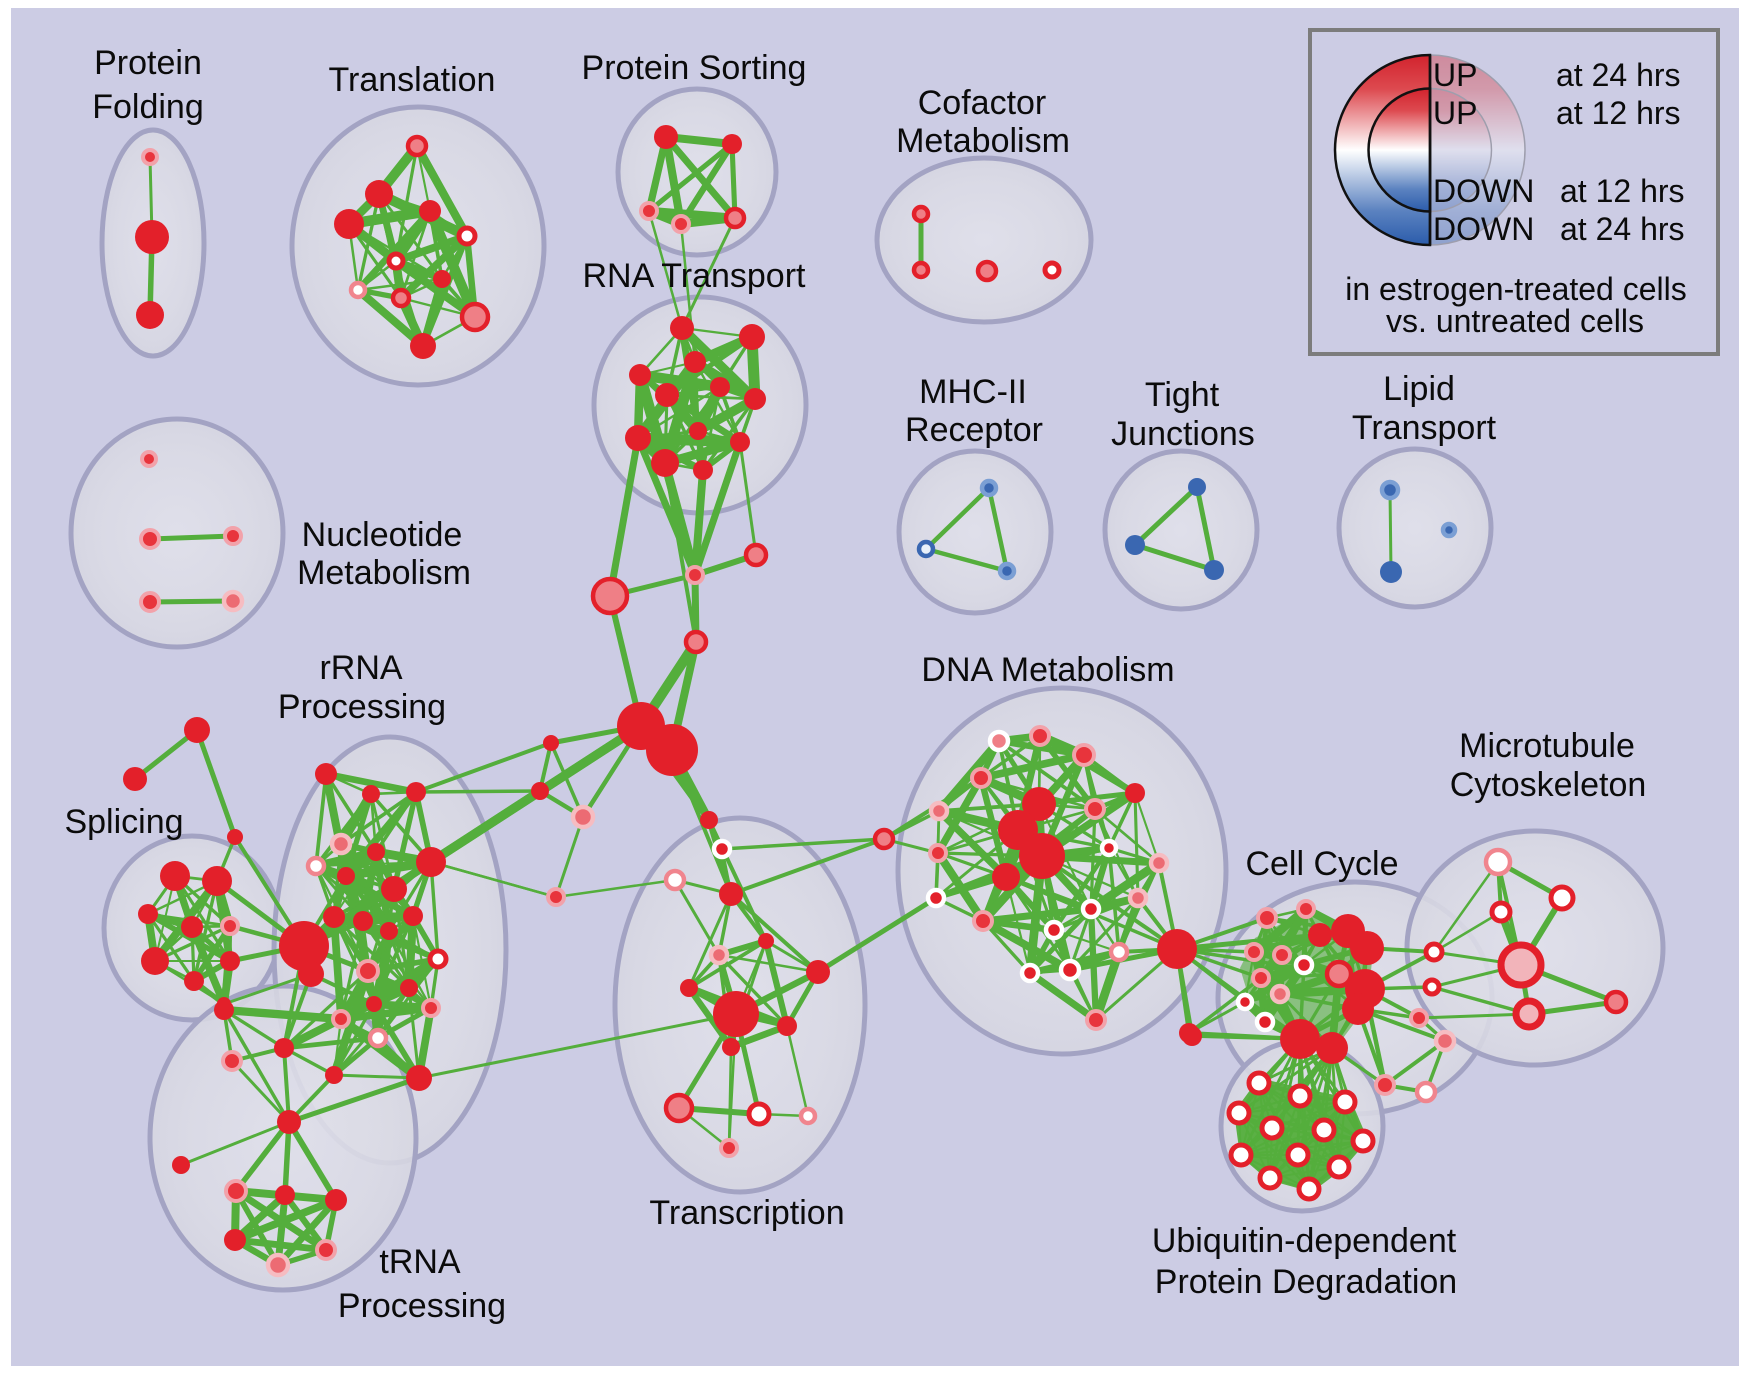 Image resolution: width=1750 pixels, height=1376 pixels. What do you see at coordinates (148, 107) in the screenshot?
I see `svg-text: Folding` at bounding box center [148, 107].